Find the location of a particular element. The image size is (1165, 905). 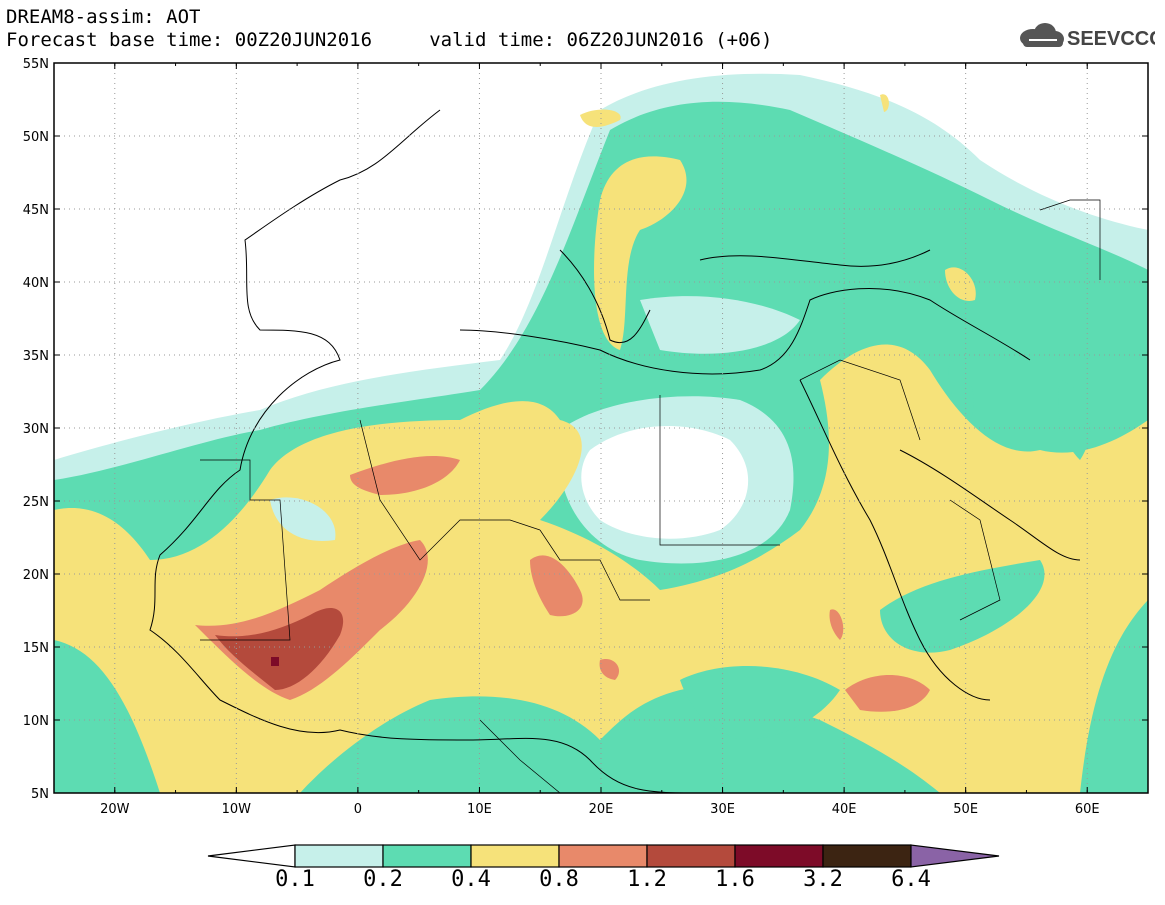

colorbar is located at coordinates (603, 856).